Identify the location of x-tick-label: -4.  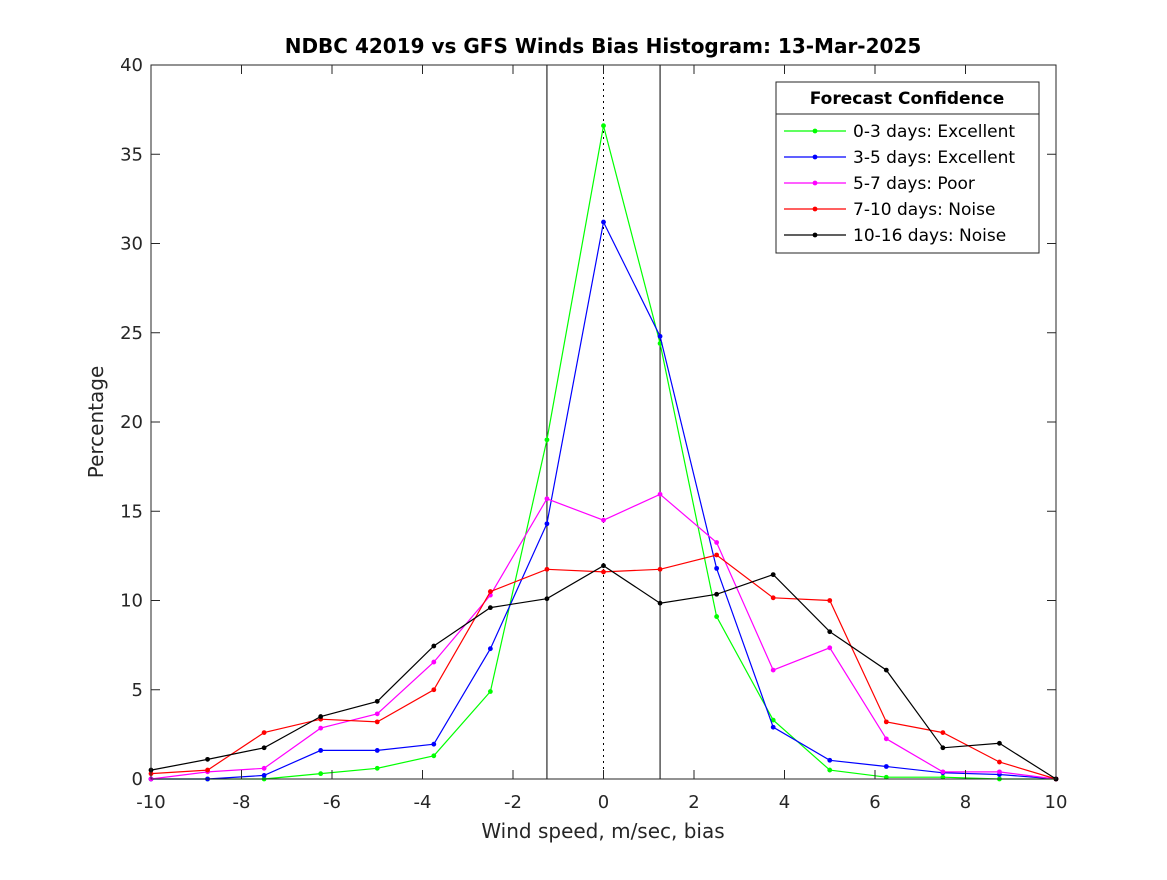
(423, 802).